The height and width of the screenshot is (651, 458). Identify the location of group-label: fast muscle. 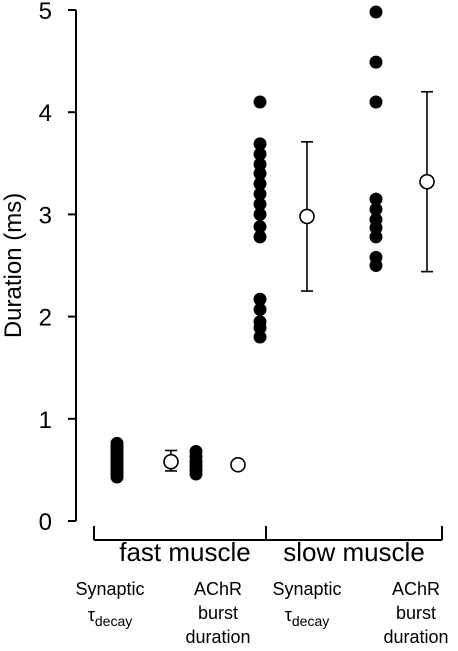
(185, 552).